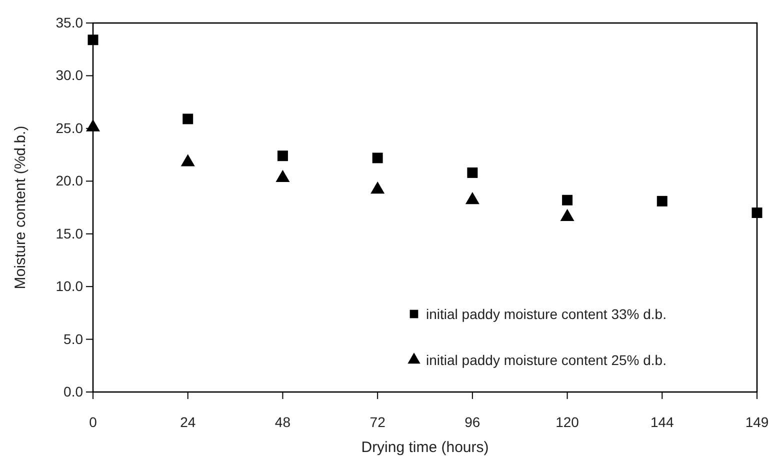 The image size is (771, 456). What do you see at coordinates (70, 75) in the screenshot?
I see `y-tick-label: 30.0` at bounding box center [70, 75].